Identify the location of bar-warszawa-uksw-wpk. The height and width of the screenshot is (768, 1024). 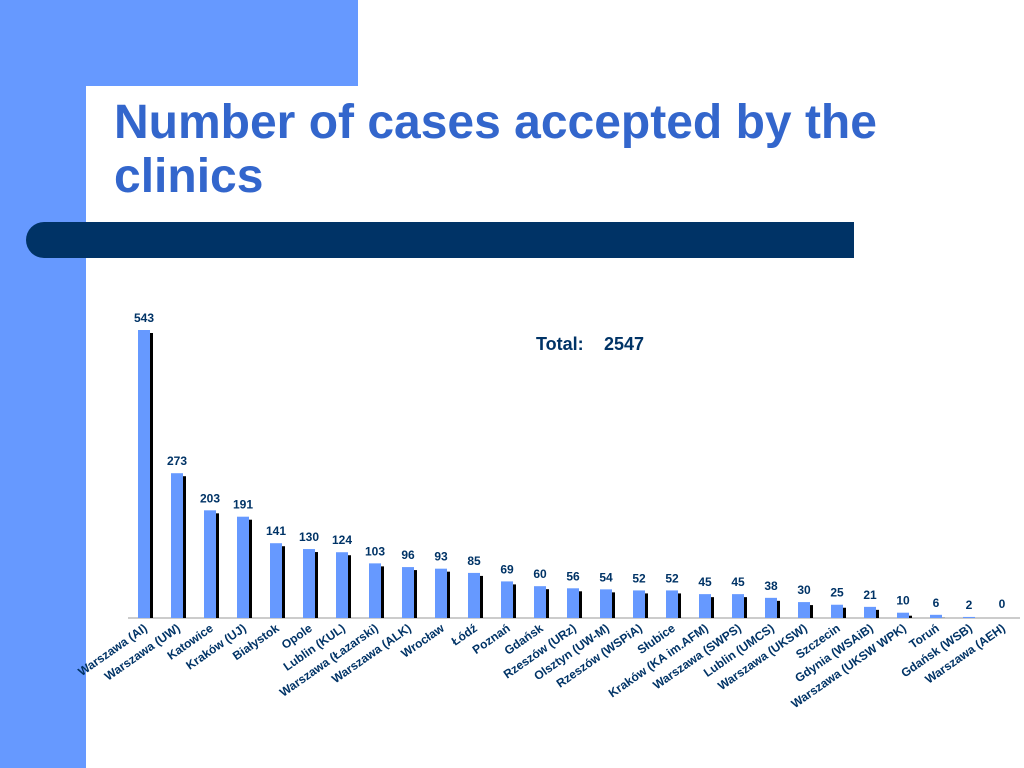
(903, 615).